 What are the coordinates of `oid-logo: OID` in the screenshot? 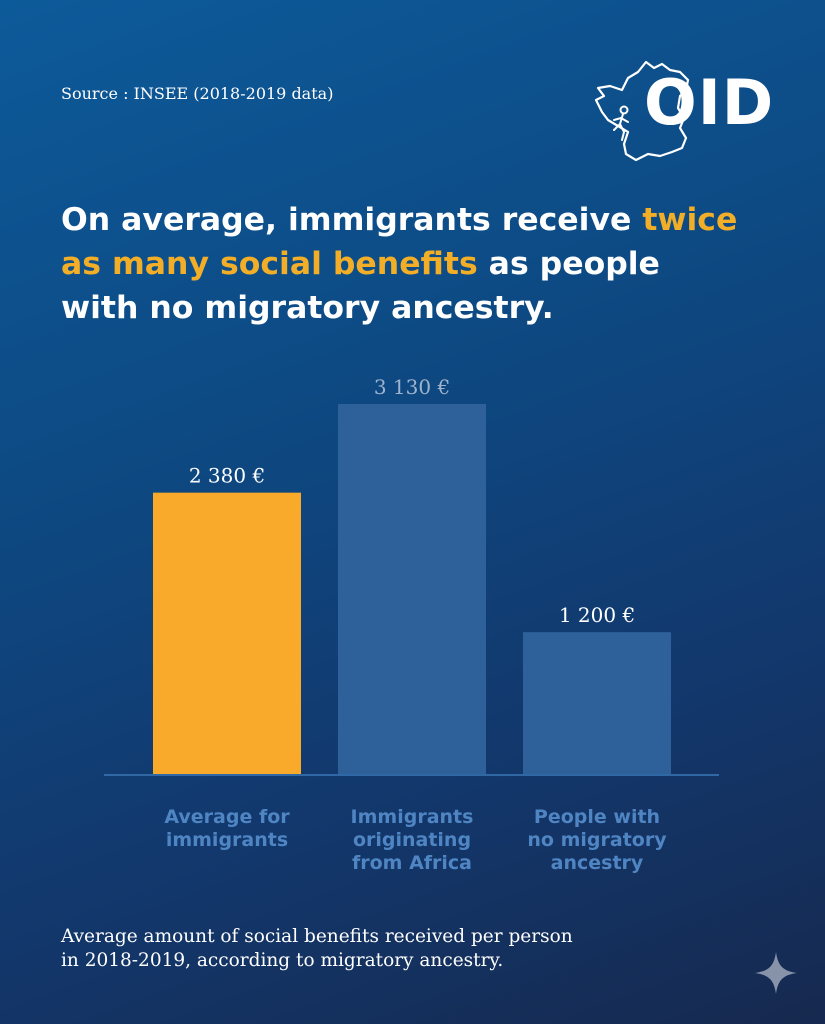 It's located at (683, 111).